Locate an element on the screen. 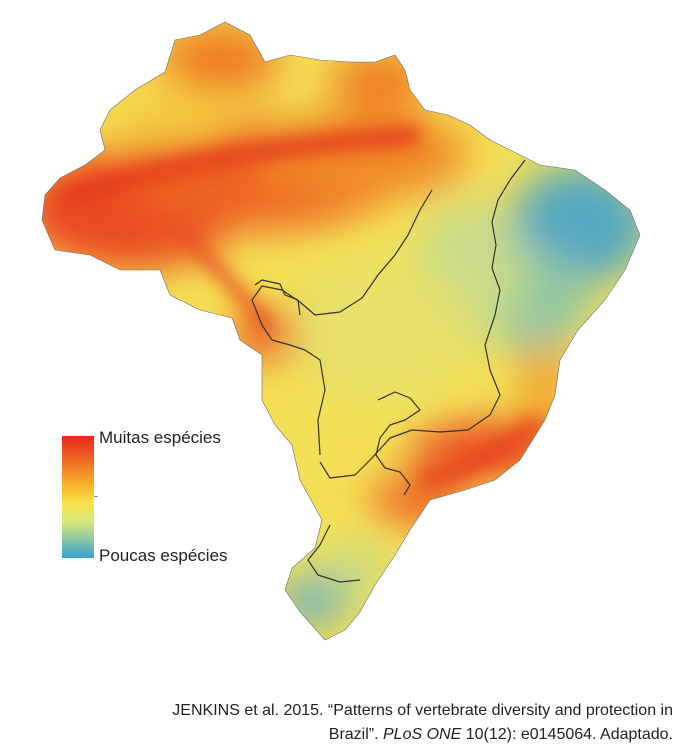  caption-line-2-pre: Brazil”. is located at coordinates (355, 734).